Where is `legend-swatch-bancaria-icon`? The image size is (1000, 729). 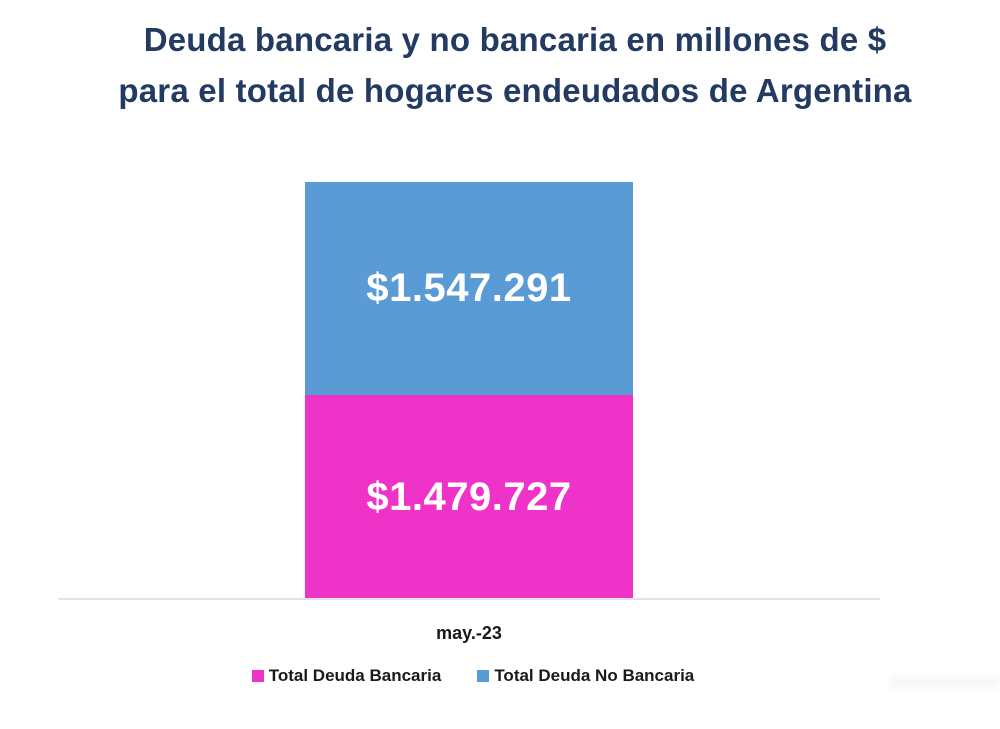 legend-swatch-bancaria-icon is located at coordinates (257, 676).